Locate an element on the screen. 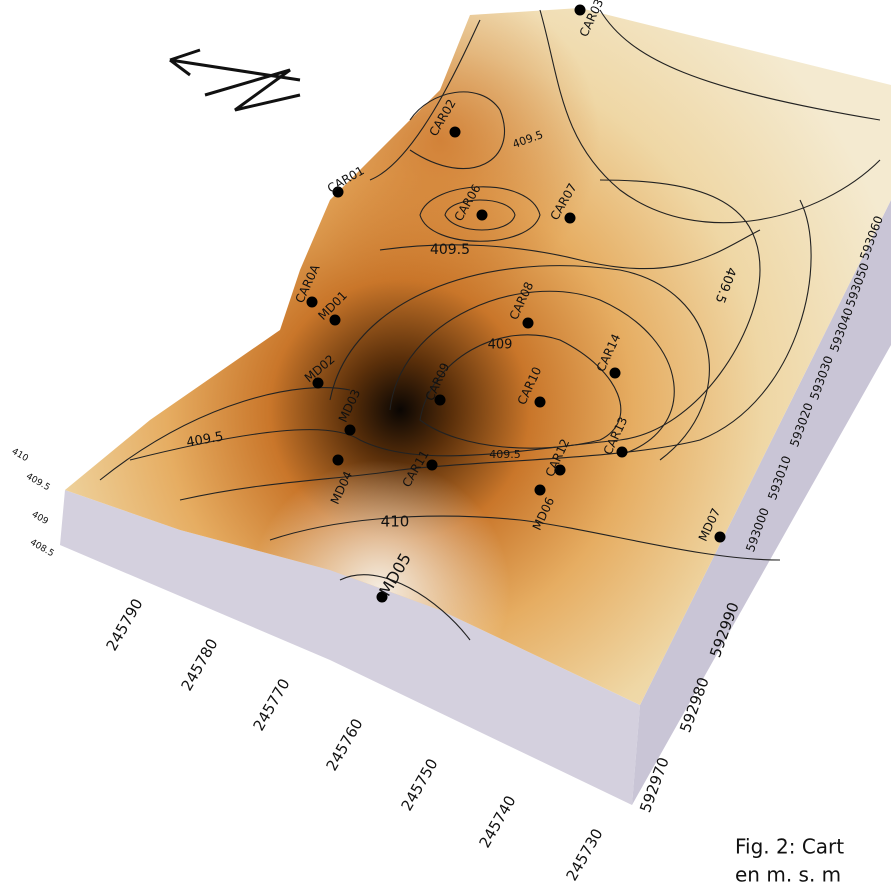 This screenshot has width=891, height=886. z-tick-label: 409 is located at coordinates (40, 518).